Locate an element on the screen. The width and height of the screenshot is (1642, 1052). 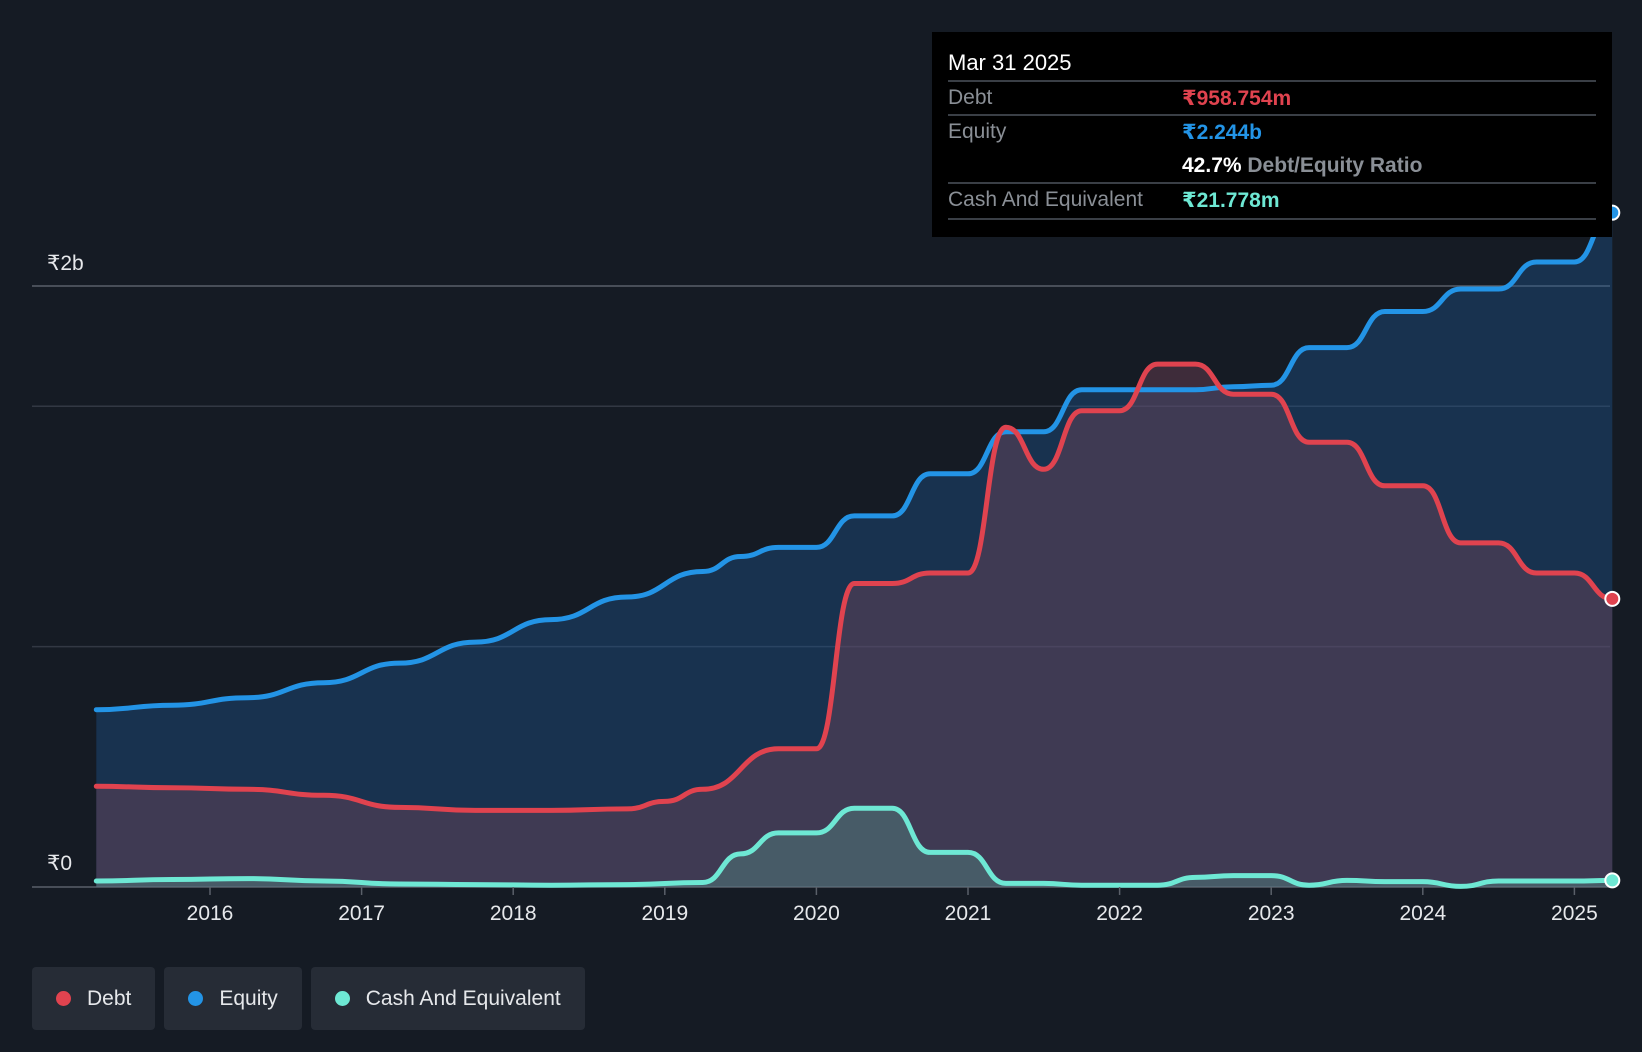
tooltip-cash-label: Cash And Equivalent is located at coordinates (1045, 199).